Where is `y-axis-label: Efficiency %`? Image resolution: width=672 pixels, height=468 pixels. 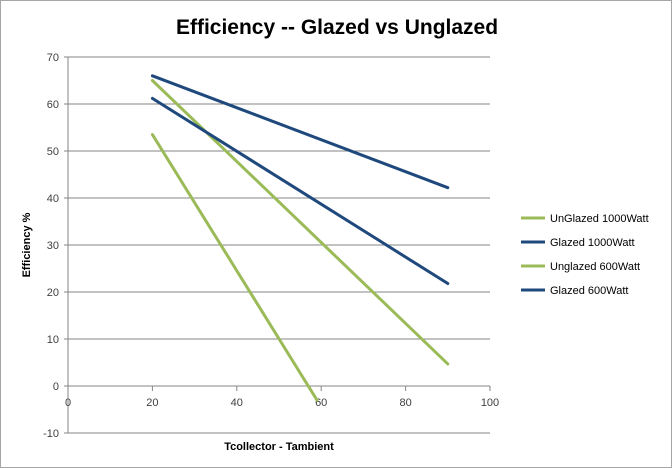 y-axis-label: Efficiency % is located at coordinates (27, 244).